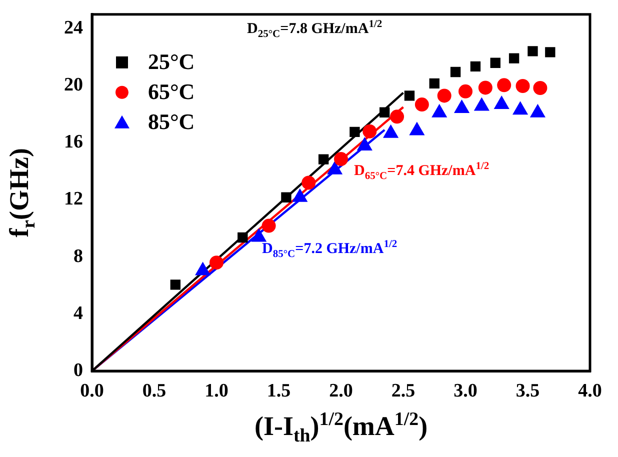 The width and height of the screenshot is (618, 457). Describe the element at coordinates (466, 391) in the screenshot. I see `x-tick-label: 3.0` at that location.